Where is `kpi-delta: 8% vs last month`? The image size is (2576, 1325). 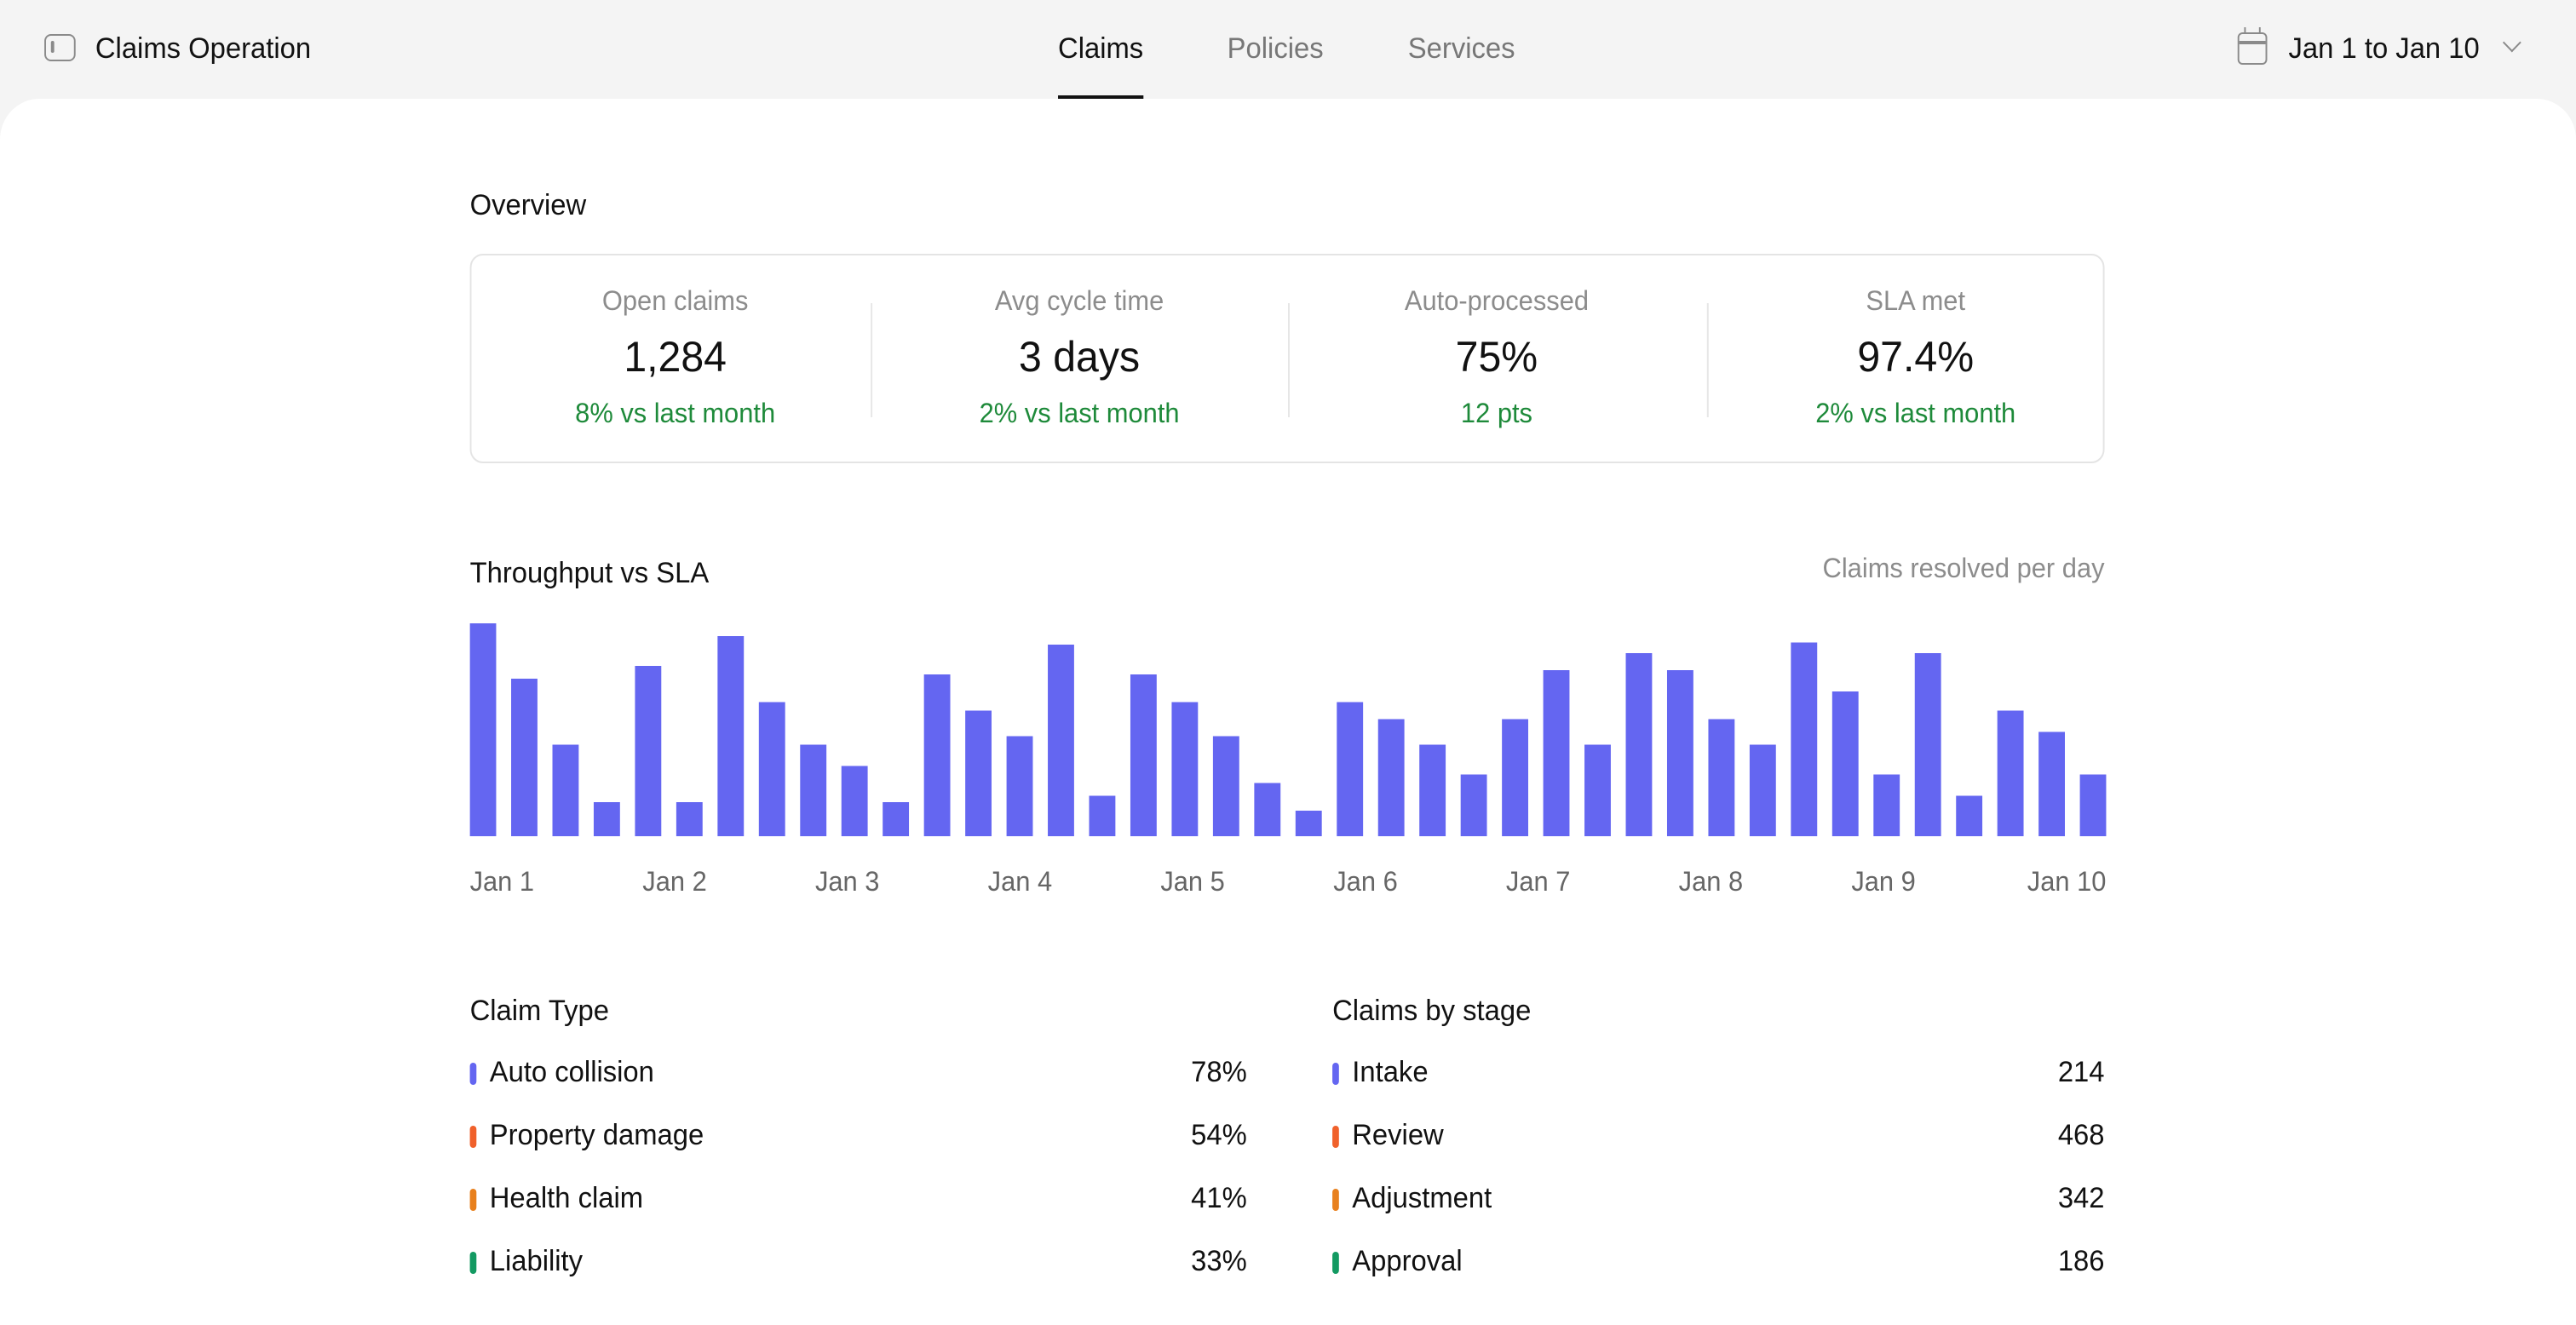 kpi-delta: 8% vs last month is located at coordinates (675, 414).